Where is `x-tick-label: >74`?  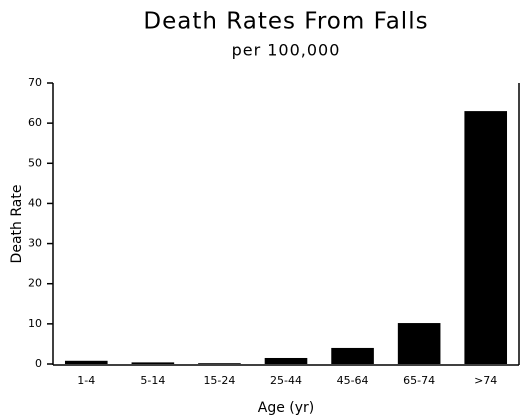
x-tick-label: >74 is located at coordinates (485, 380).